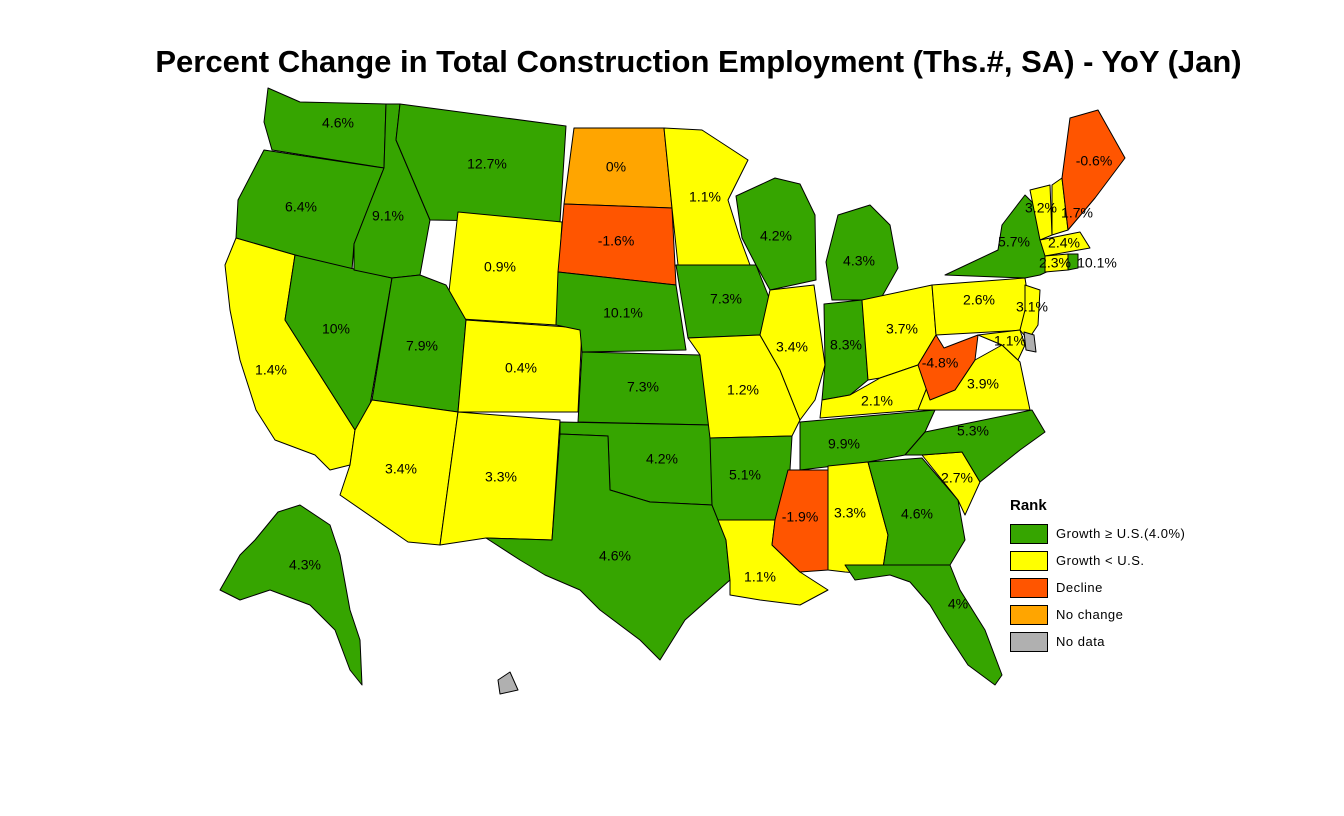  I want to click on state-fl, so click(923, 625).